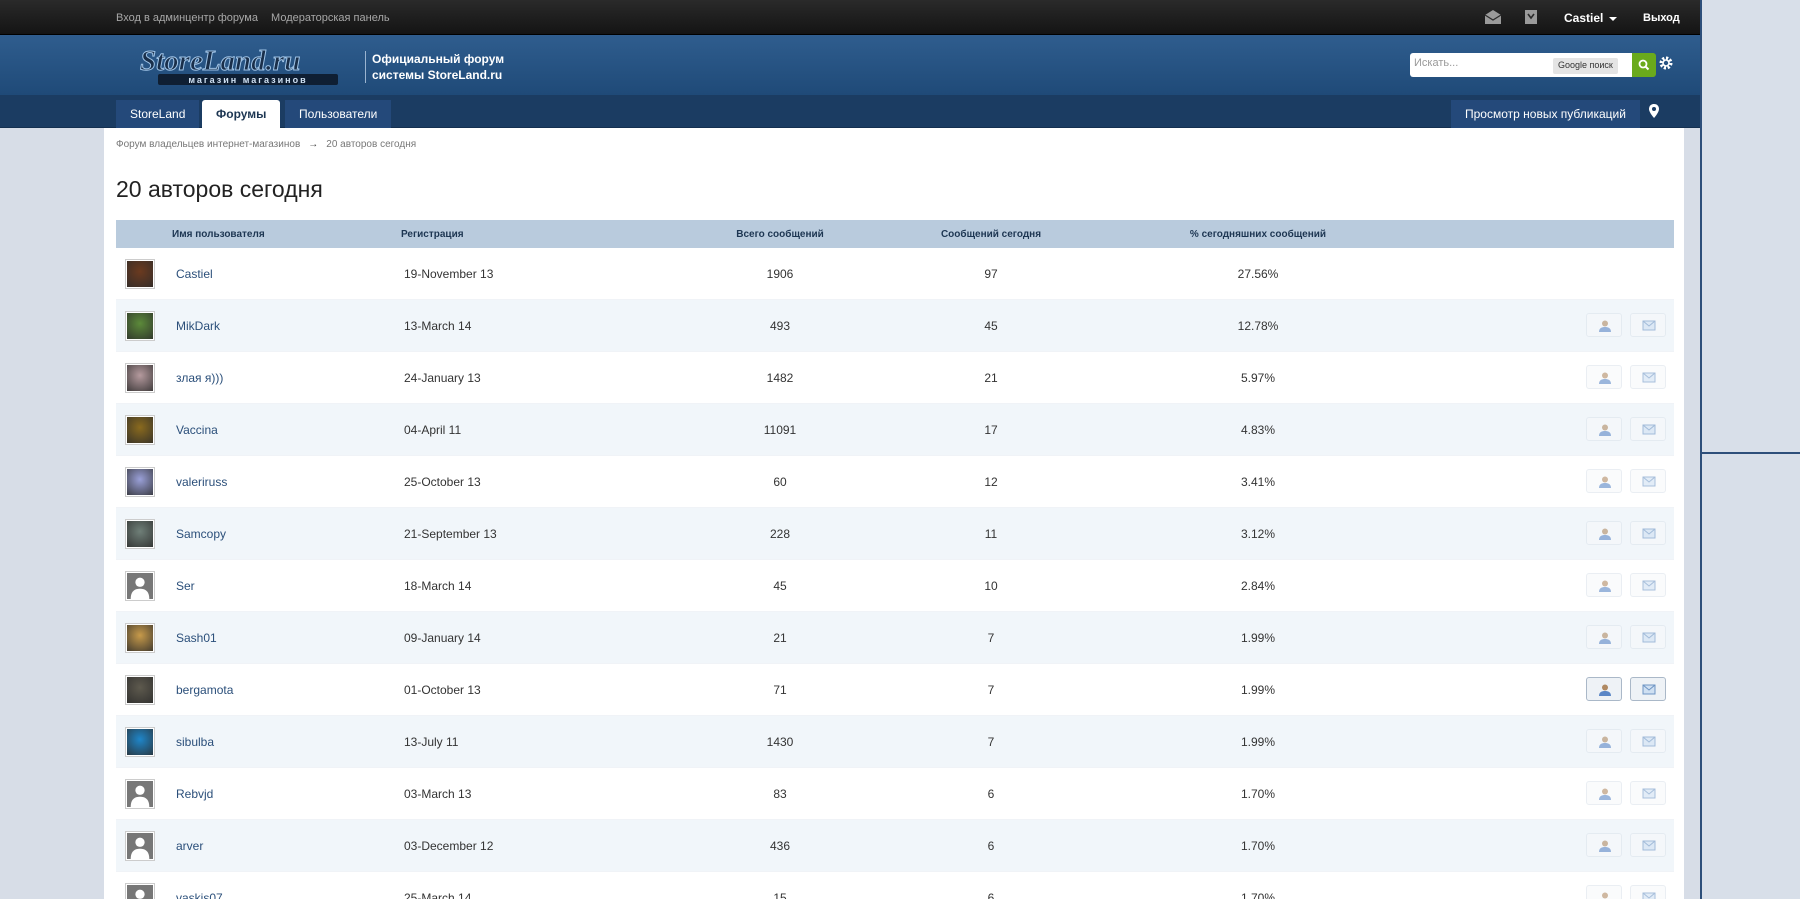 This screenshot has height=899, width=1800. Describe the element at coordinates (205, 690) in the screenshot. I see `username-link: bergamota` at that location.